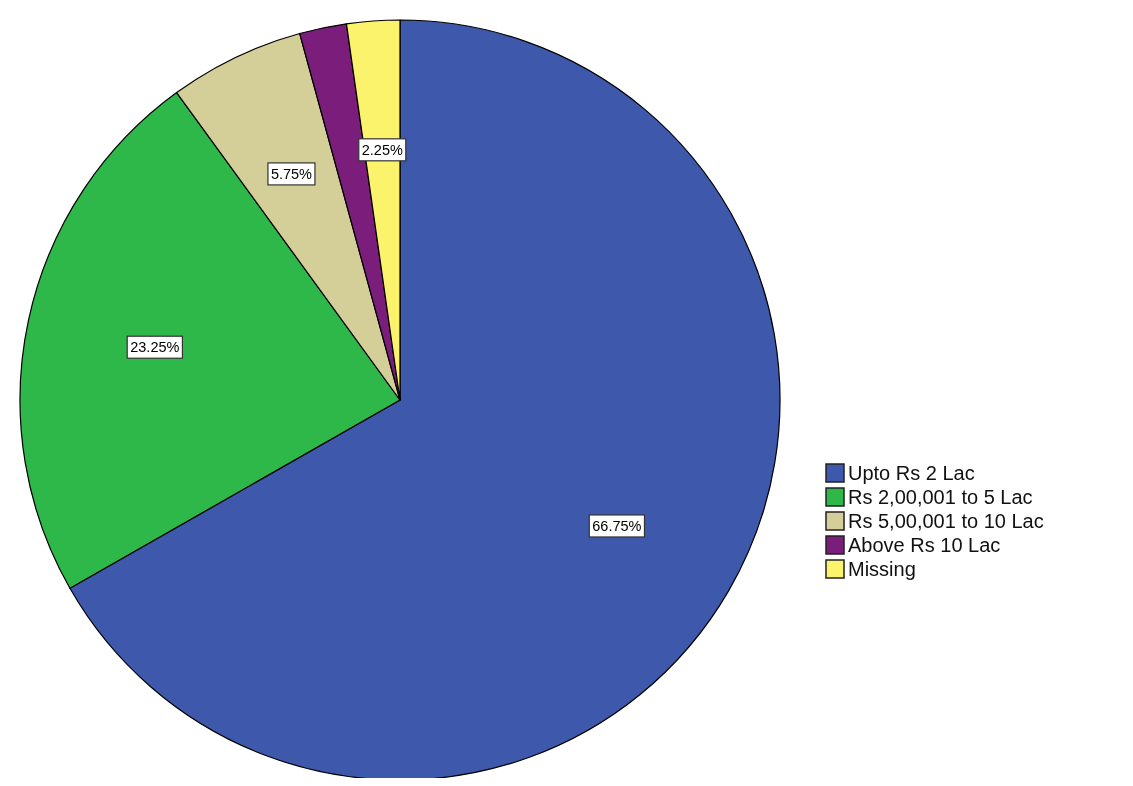 The image size is (1133, 786). What do you see at coordinates (382, 149) in the screenshot?
I see `data-label: 2.25%` at bounding box center [382, 149].